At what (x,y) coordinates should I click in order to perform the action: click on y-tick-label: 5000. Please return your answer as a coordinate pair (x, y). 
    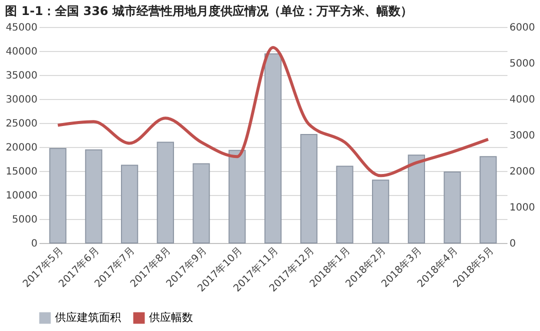
    Looking at the image, I should click on (25, 220).